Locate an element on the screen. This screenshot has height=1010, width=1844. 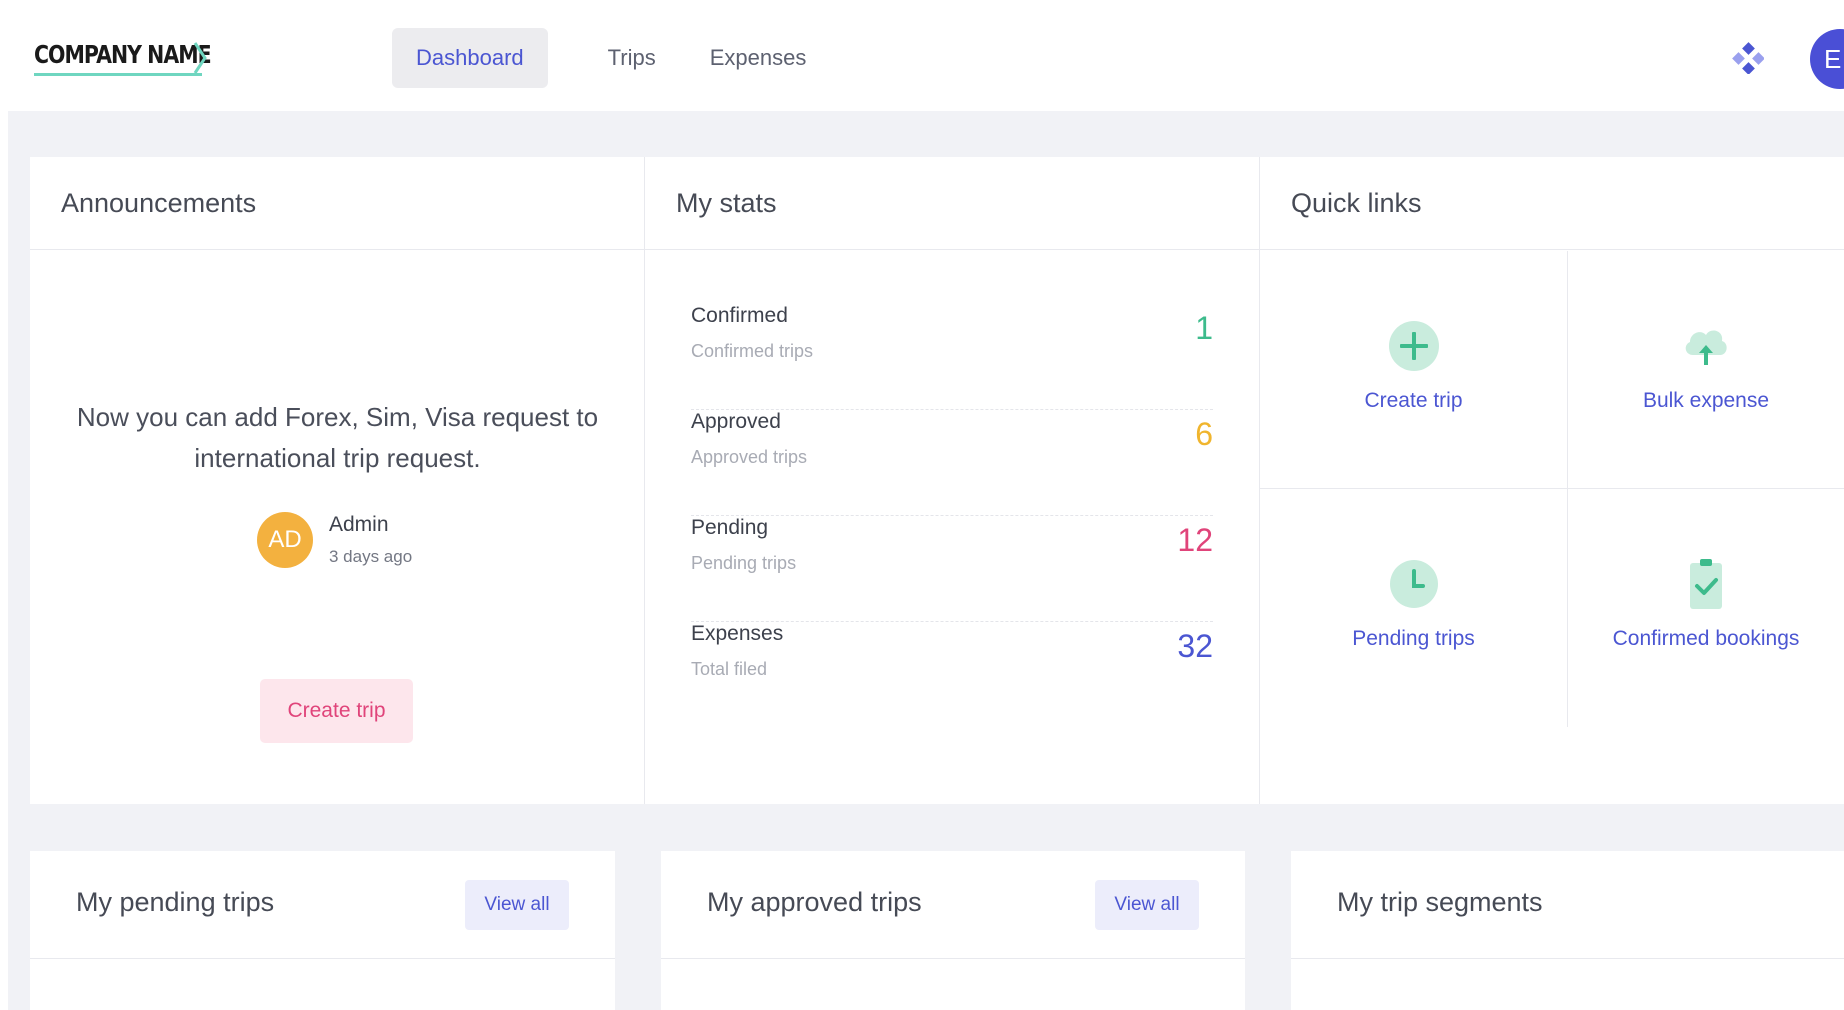
clipboard-check-icon is located at coordinates (1706, 584).